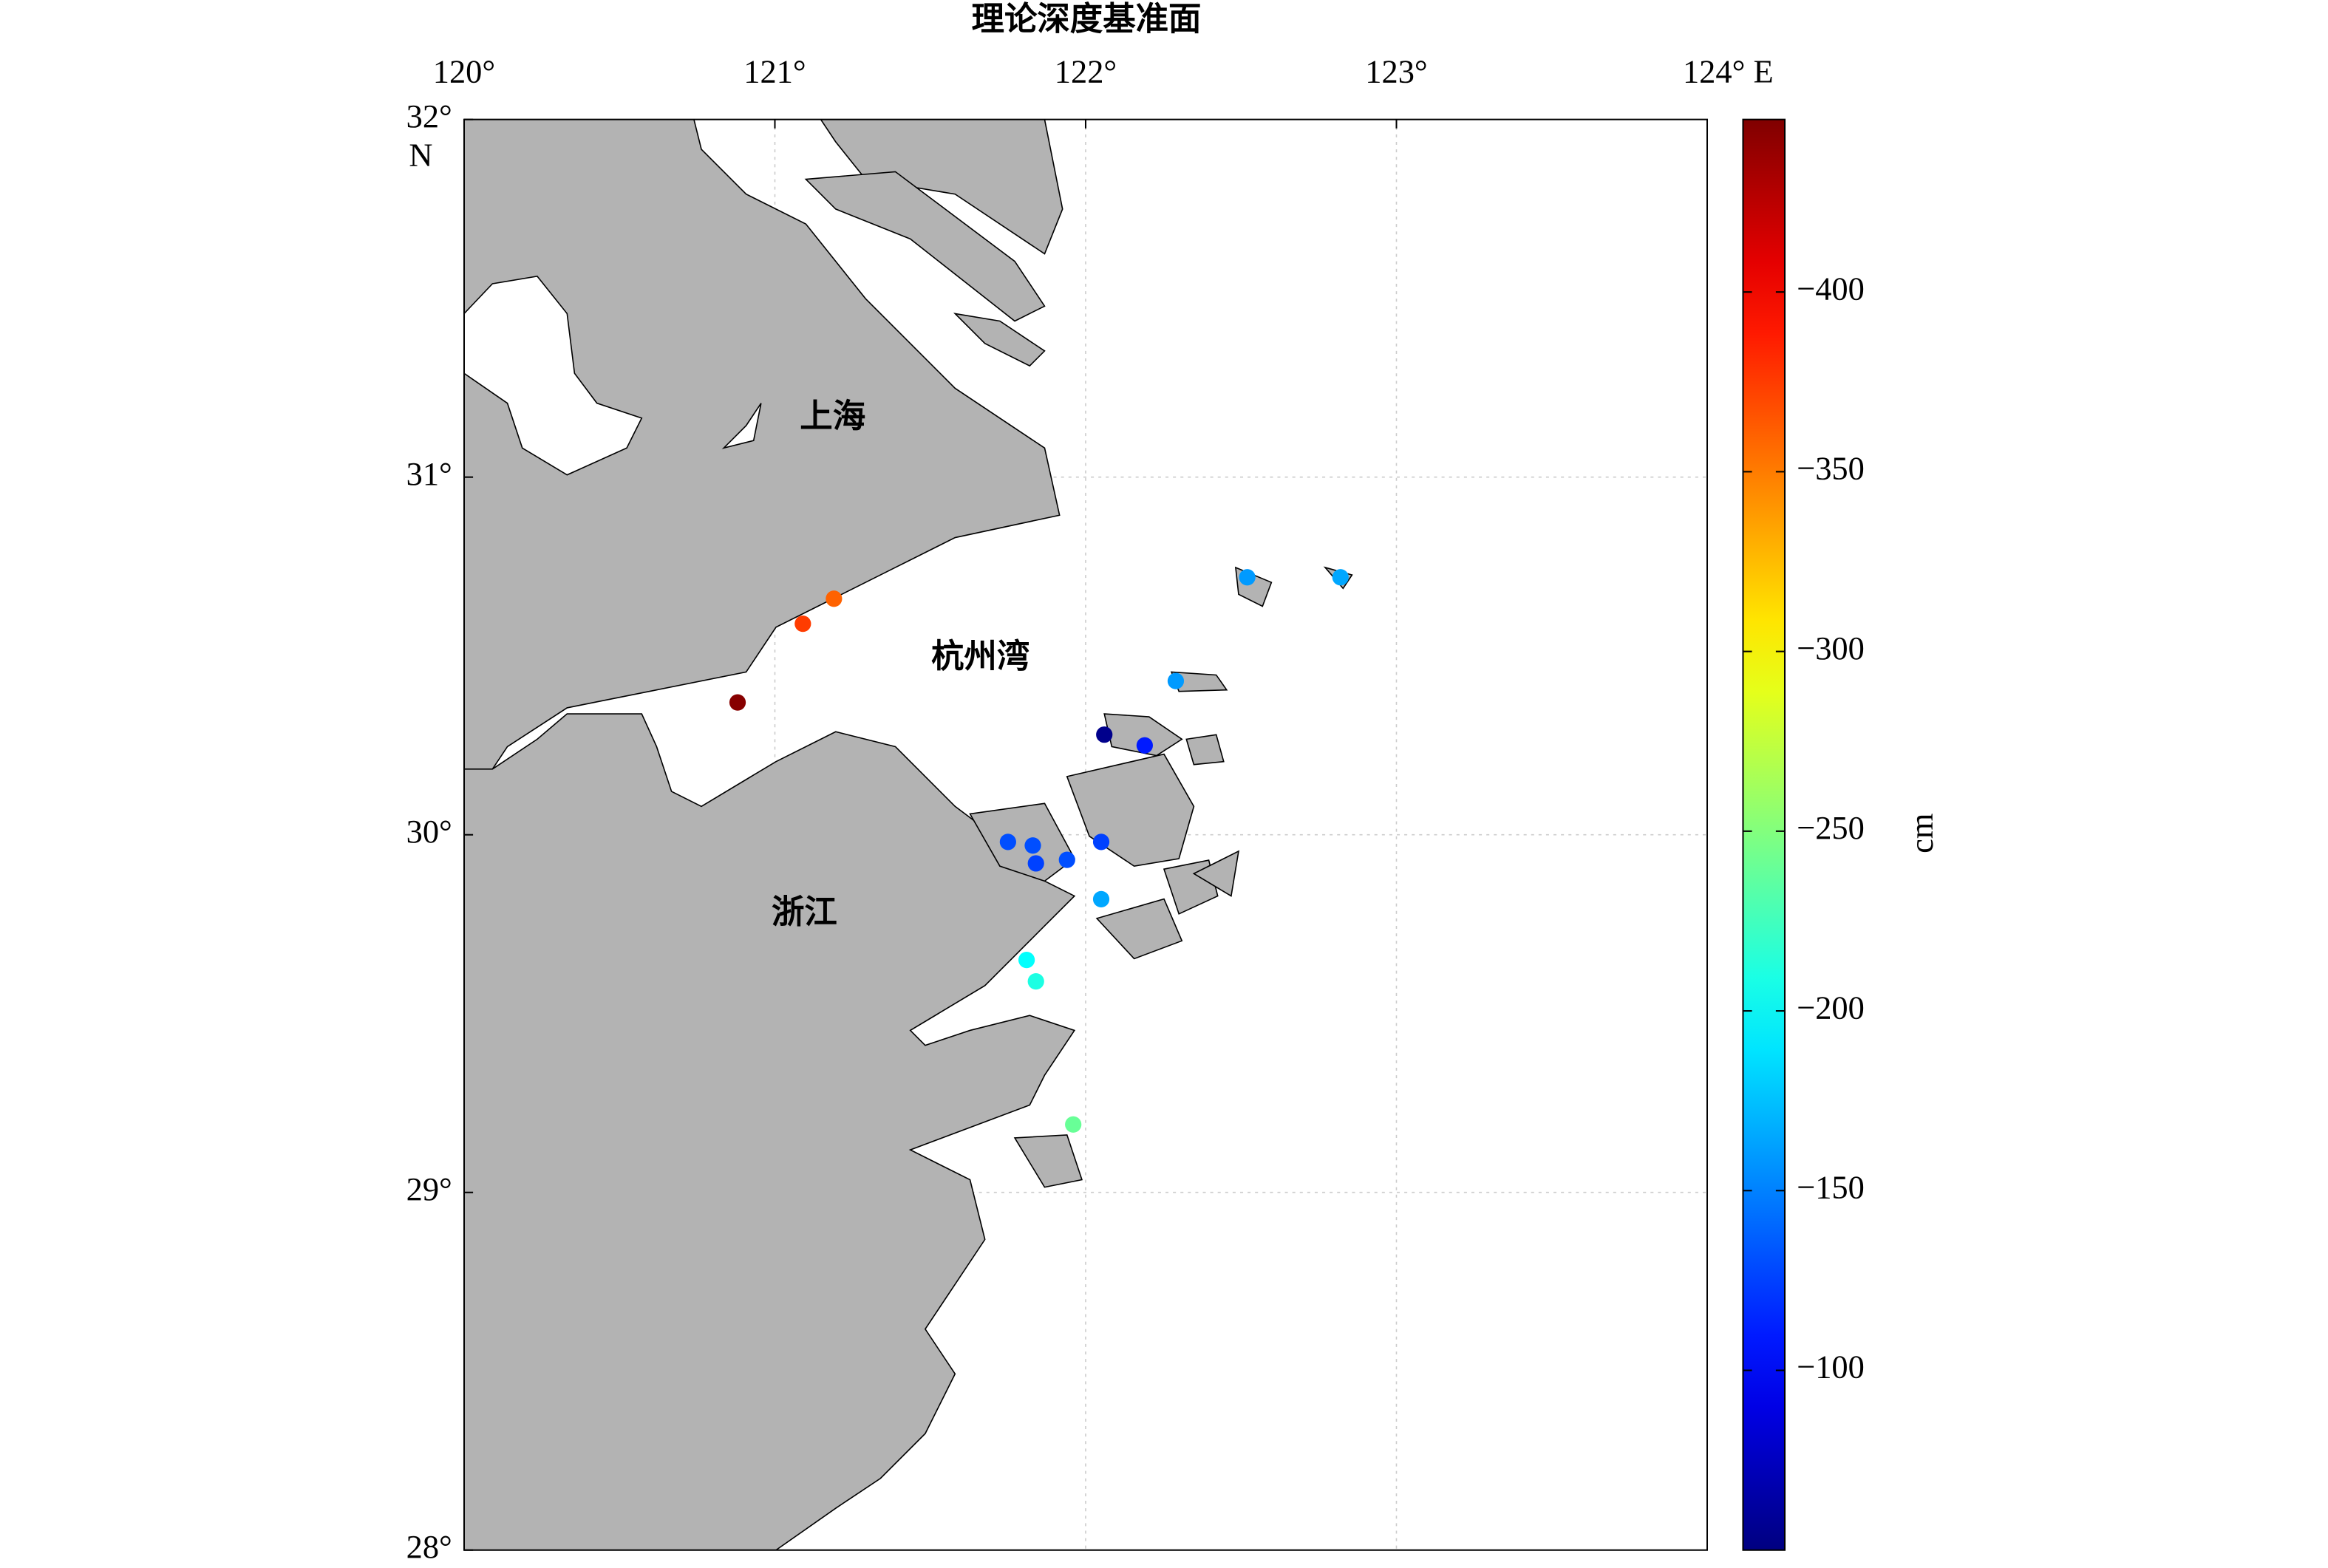  What do you see at coordinates (1831, 1186) in the screenshot?
I see `colorbar-tick-label: −150` at bounding box center [1831, 1186].